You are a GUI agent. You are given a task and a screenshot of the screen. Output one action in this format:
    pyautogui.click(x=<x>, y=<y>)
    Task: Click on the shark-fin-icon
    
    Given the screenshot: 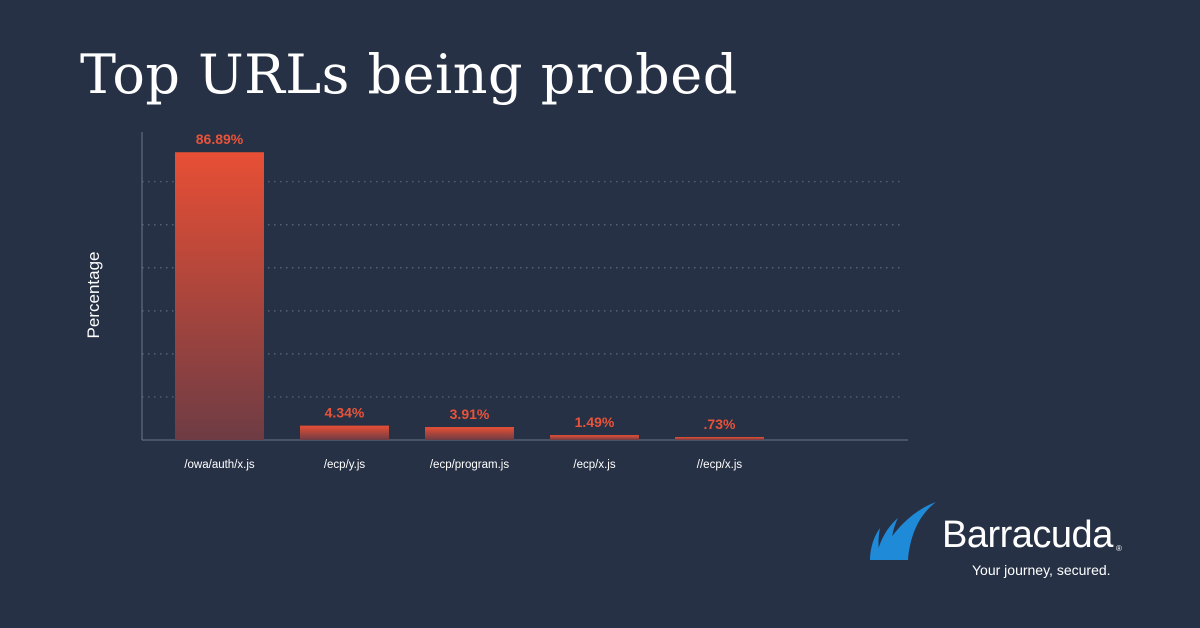 What is the action you would take?
    pyautogui.click(x=903, y=531)
    